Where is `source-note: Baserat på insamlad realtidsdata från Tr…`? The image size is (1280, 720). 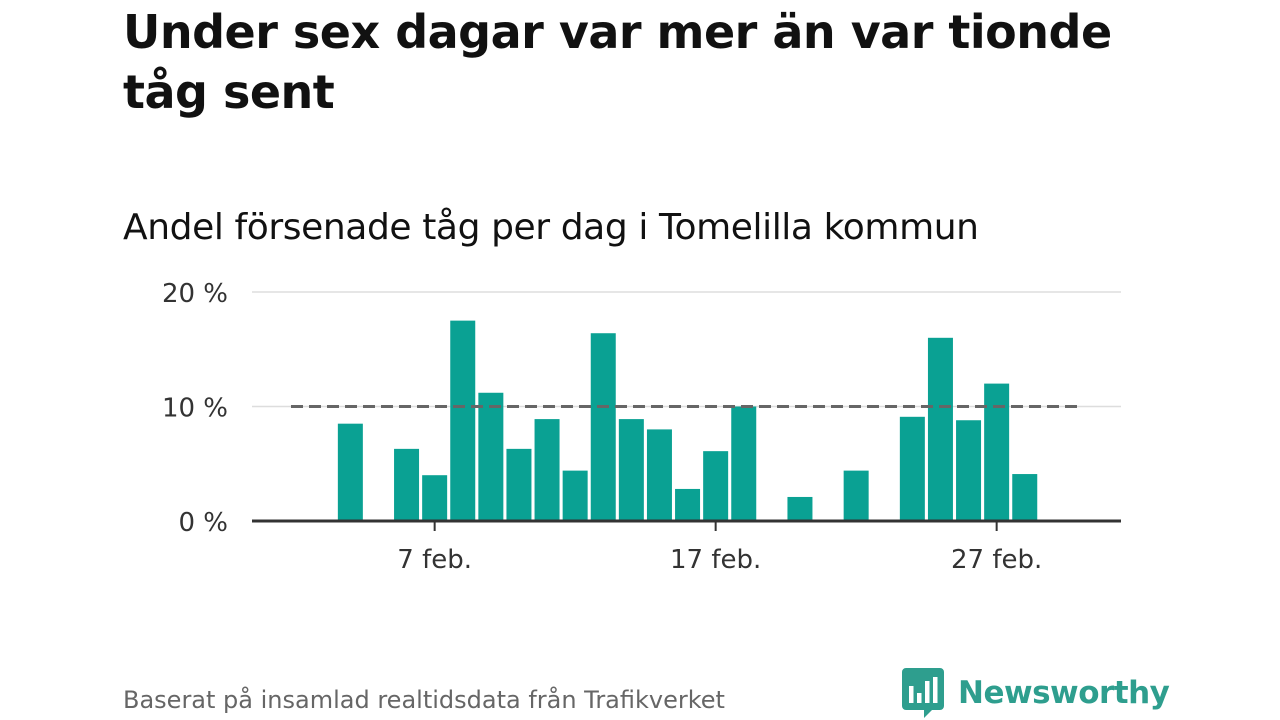
source-note: Baserat på insamlad realtidsdata från Tr… is located at coordinates (424, 700).